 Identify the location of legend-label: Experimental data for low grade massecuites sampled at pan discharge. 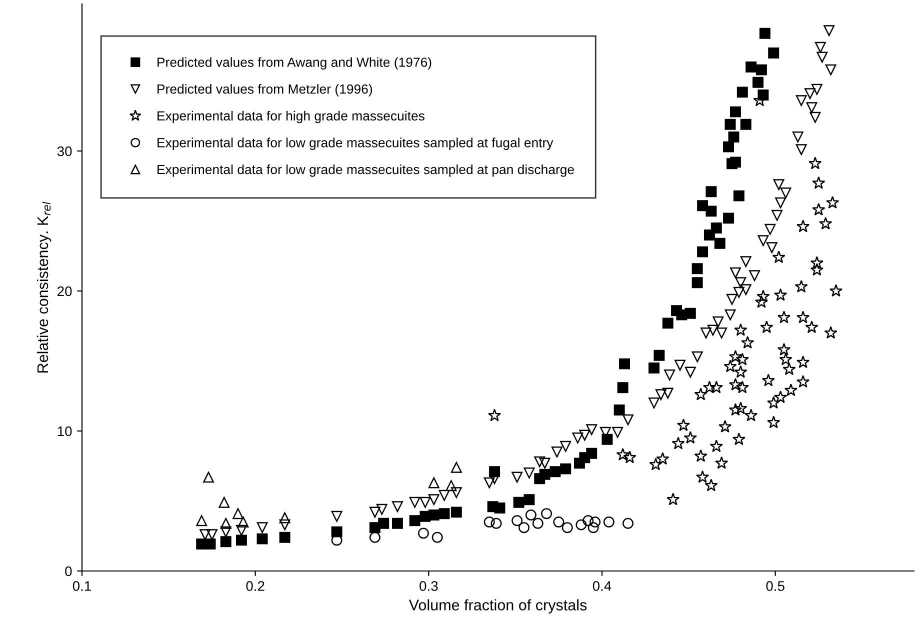
(366, 170).